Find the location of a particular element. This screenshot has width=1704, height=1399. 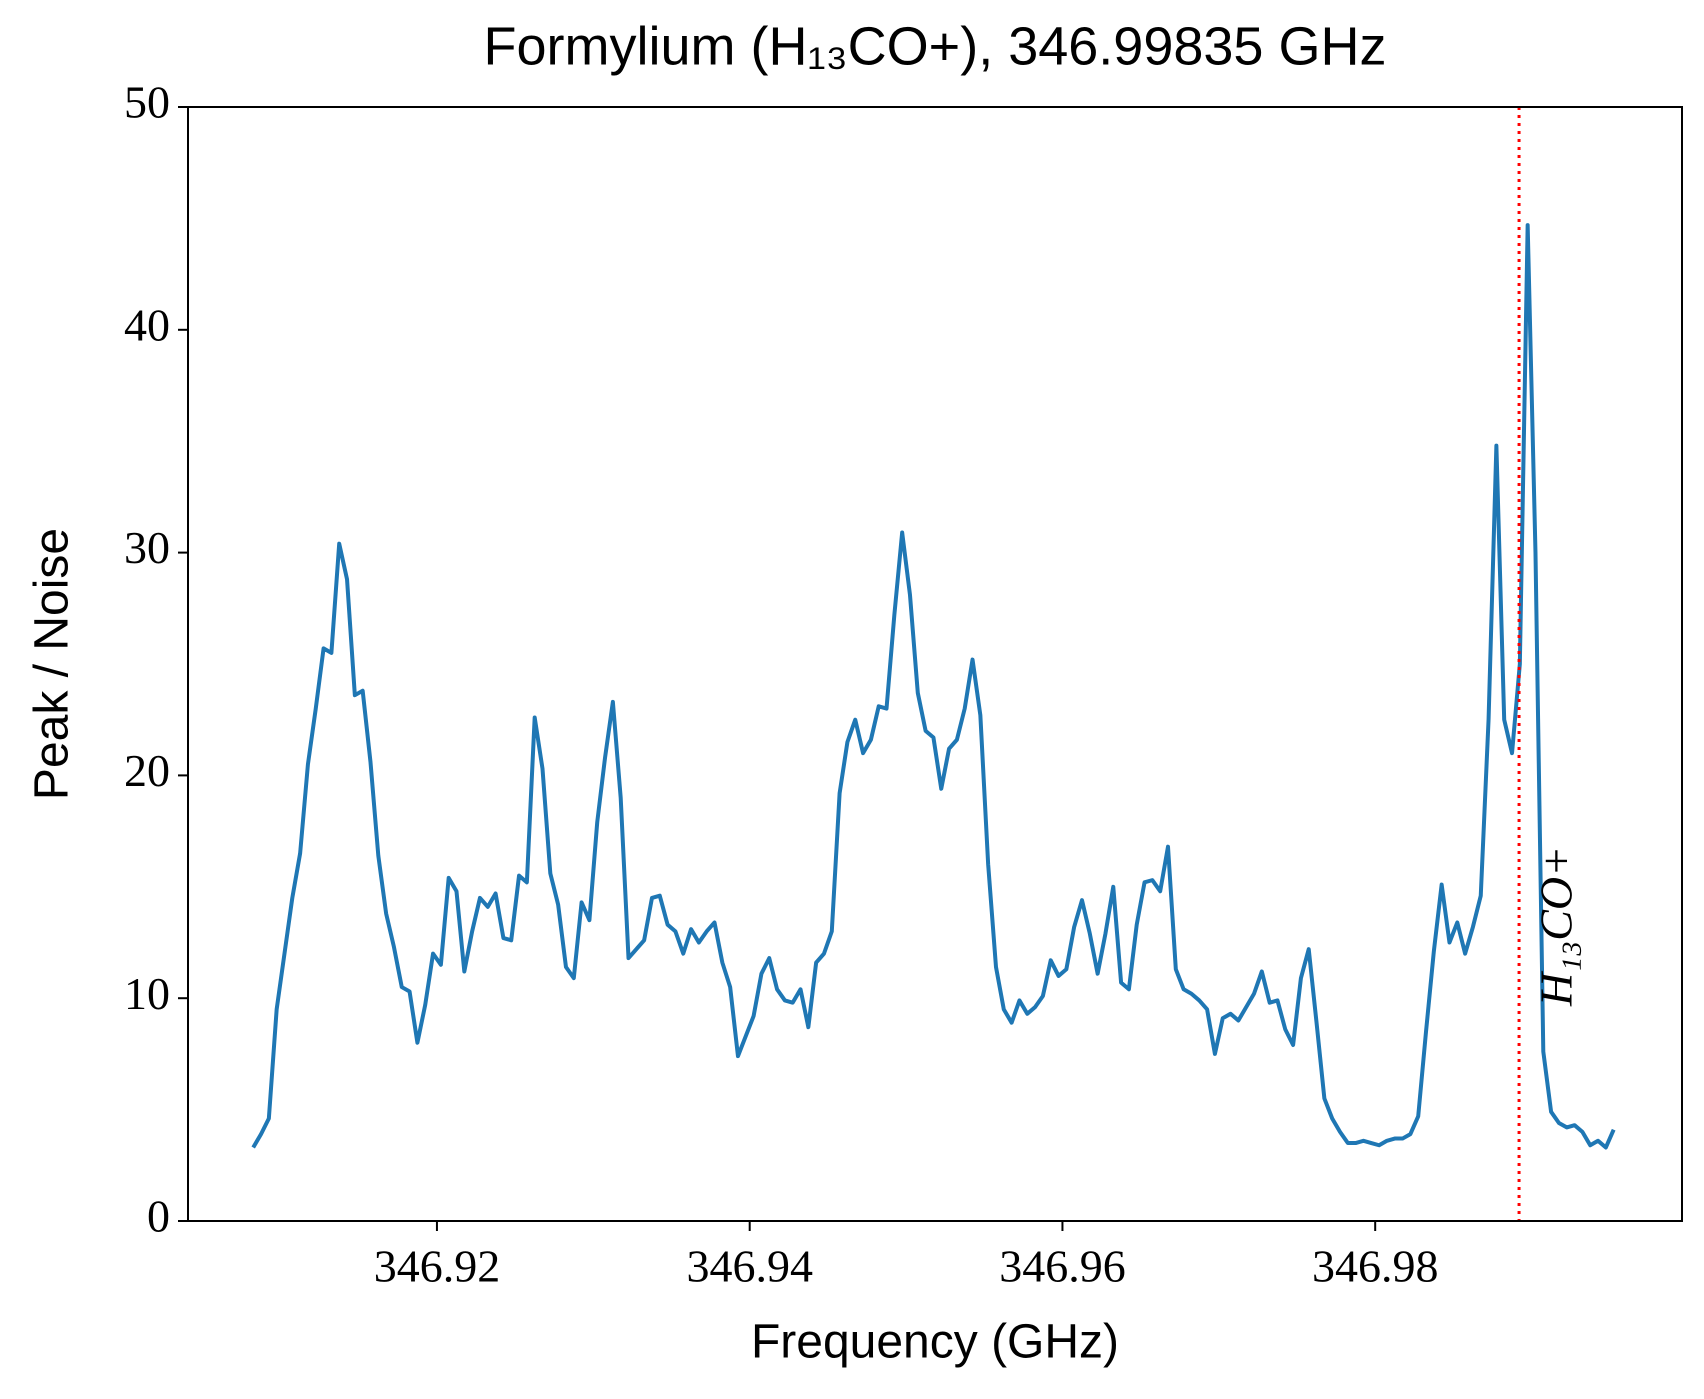

annotation-label: H₁₃CO+ is located at coordinates (1556, 926).